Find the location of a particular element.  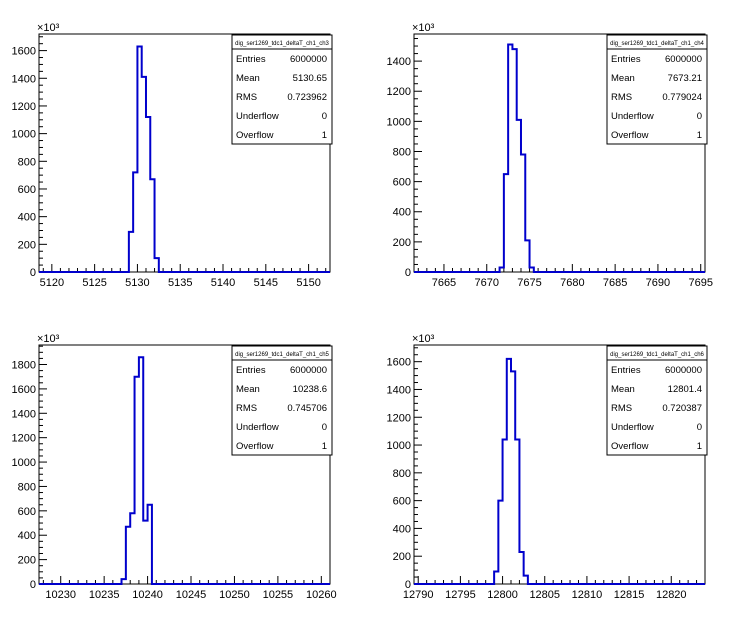

x-tick-label: 12795 is located at coordinates (460, 595).